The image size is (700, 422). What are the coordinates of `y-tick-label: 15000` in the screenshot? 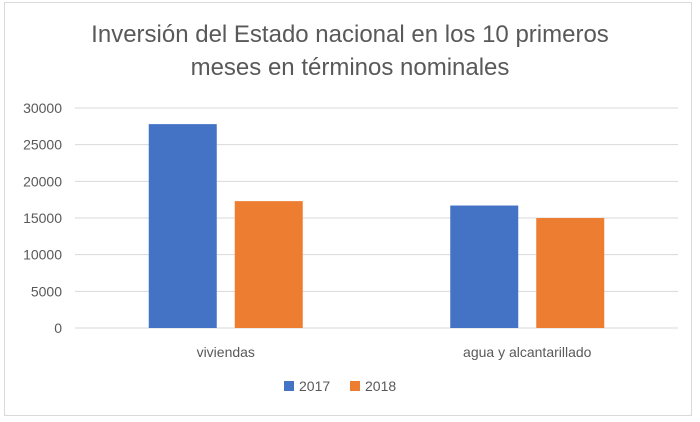 It's located at (42, 218).